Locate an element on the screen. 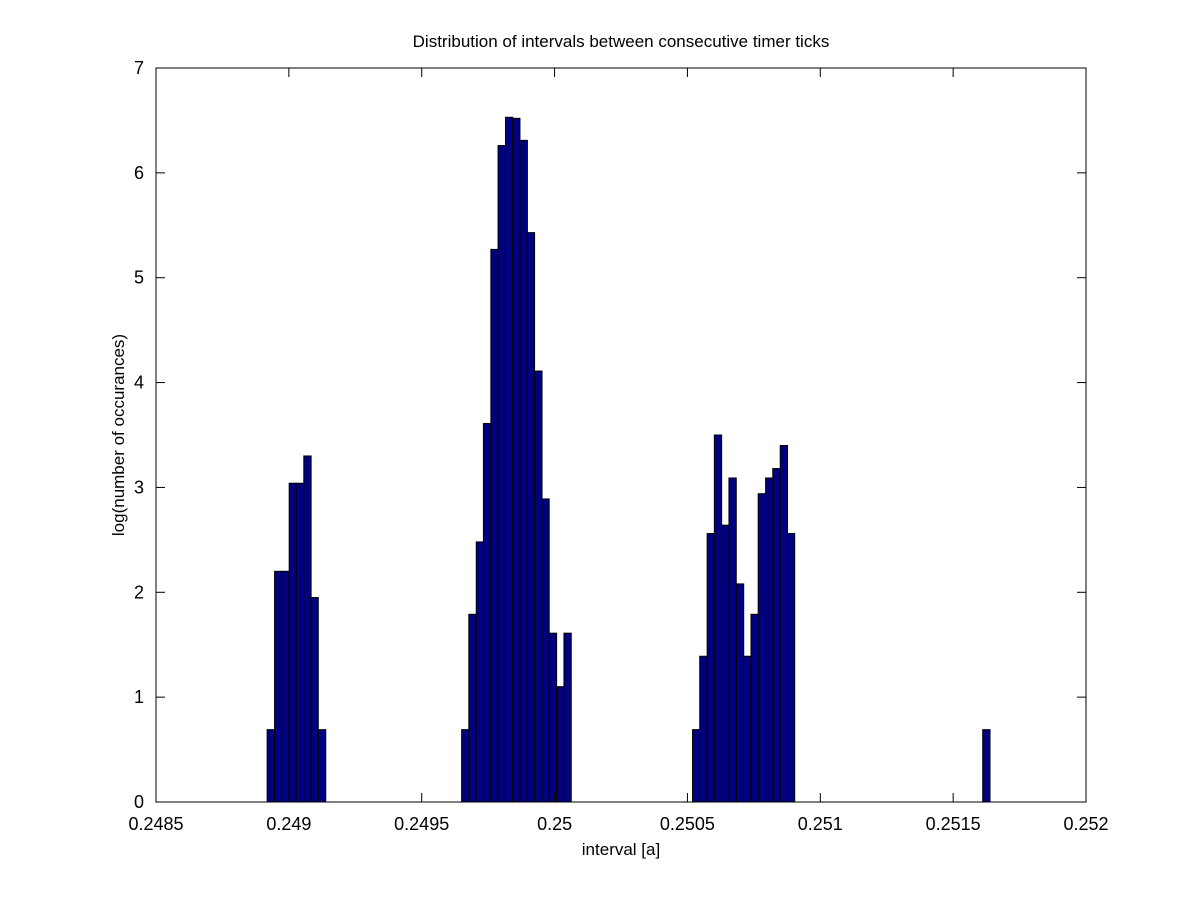 This screenshot has width=1200, height=905. x-tick-label: 0.251 is located at coordinates (820, 824).